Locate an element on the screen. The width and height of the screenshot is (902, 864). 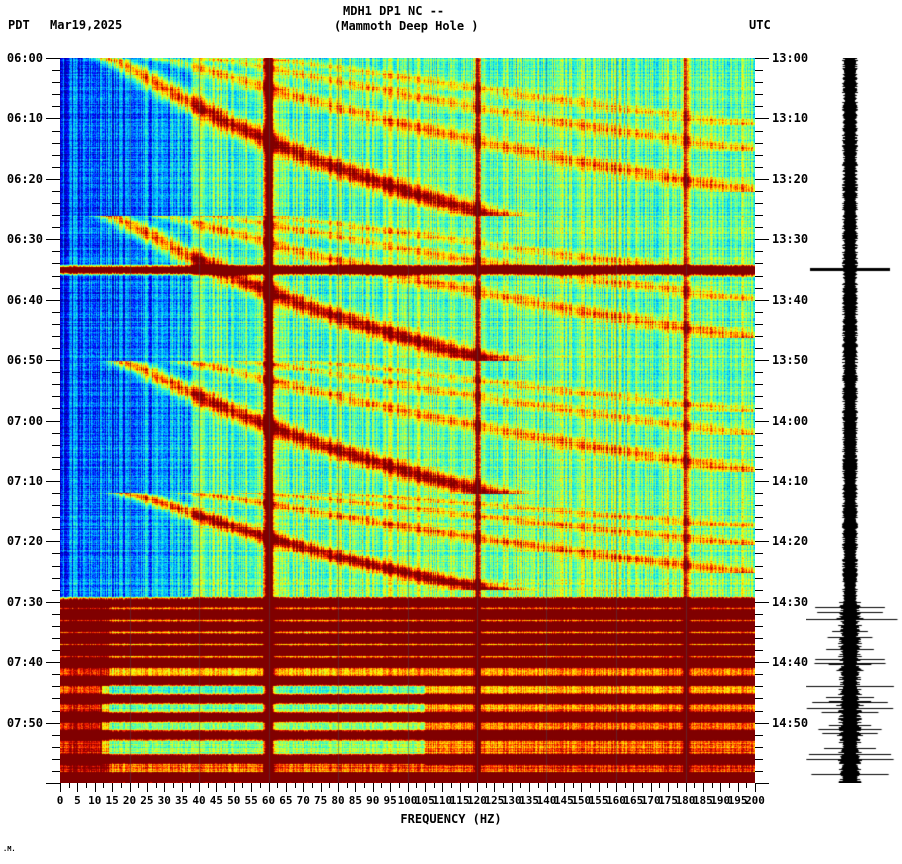
frequency-label: 160 is located at coordinates (616, 800).